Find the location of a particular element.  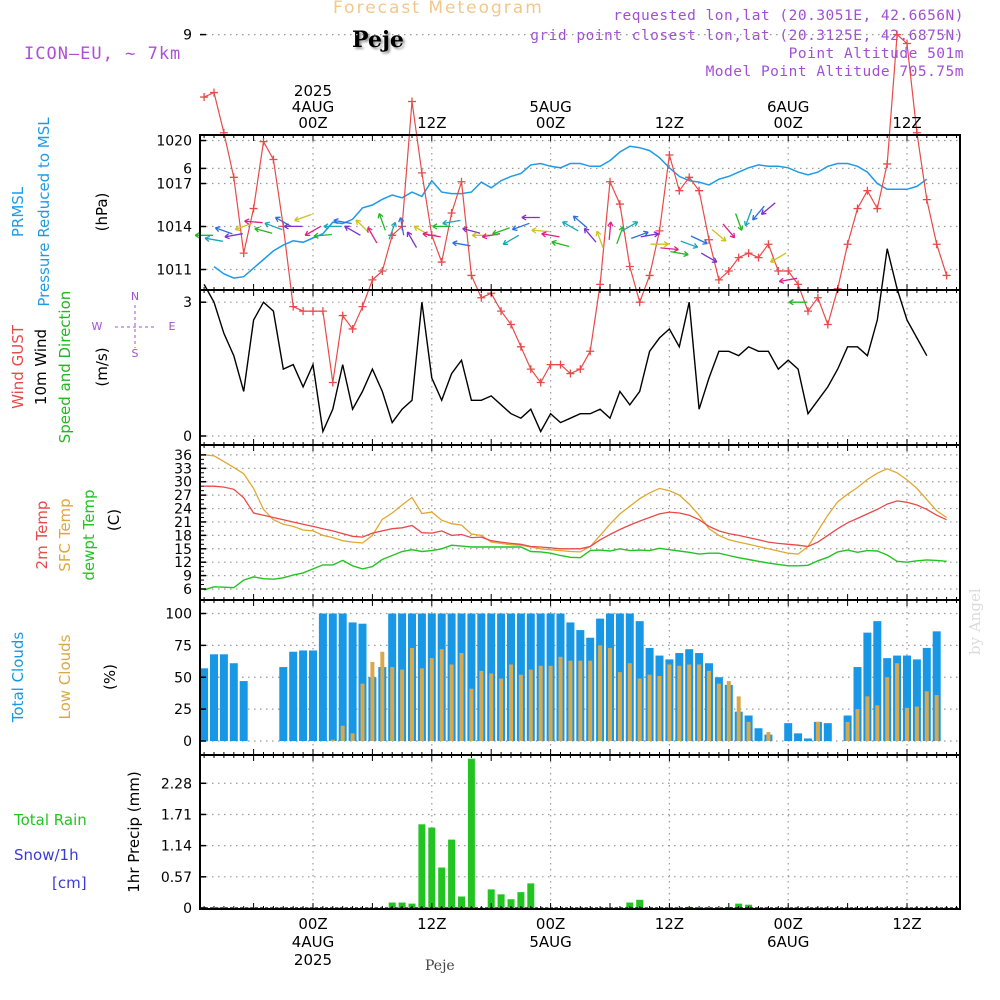

wind-gust-label: Wind GUST is located at coordinates (18, 366).